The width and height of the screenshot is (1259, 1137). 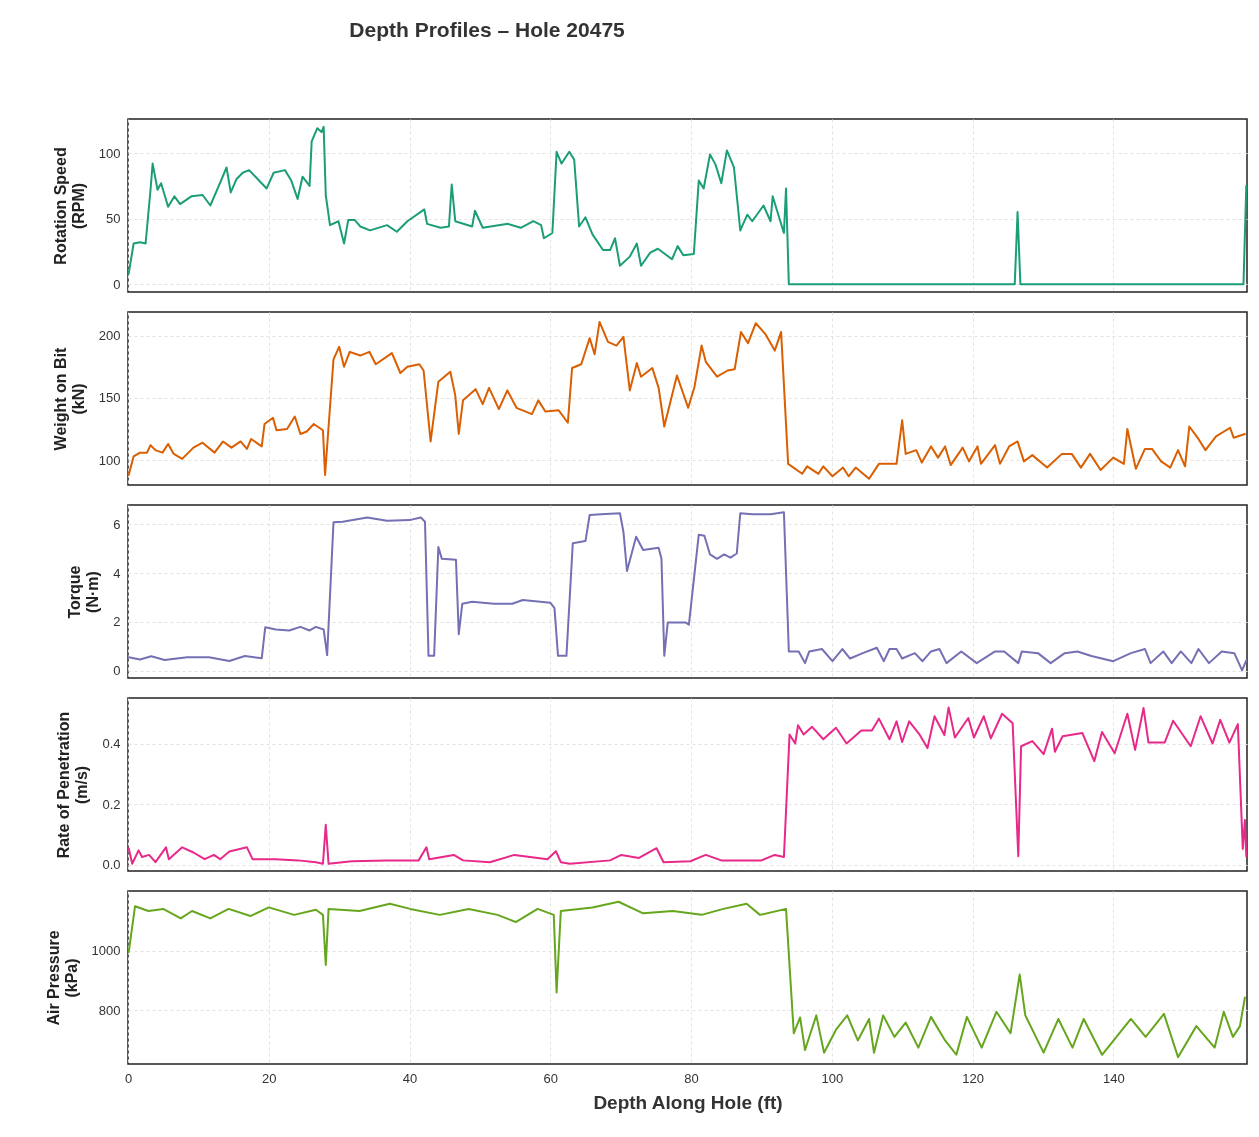 I want to click on y-tick-label: 800, so click(x=109, y=1010).